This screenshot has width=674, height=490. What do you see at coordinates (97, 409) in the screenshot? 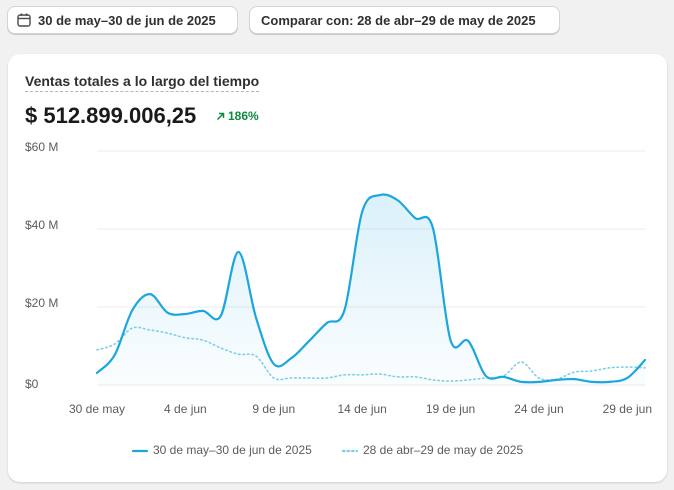
I see `x-tick-label: 30 de may` at bounding box center [97, 409].